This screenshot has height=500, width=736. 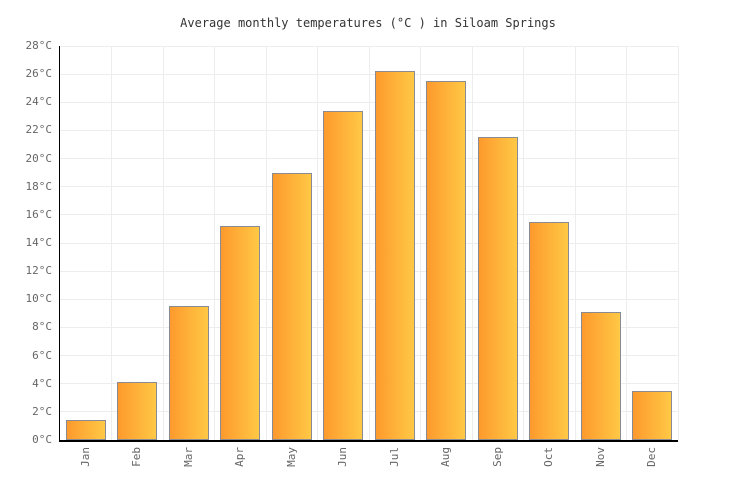 I want to click on y-tick-label: 6°C, so click(x=42, y=355).